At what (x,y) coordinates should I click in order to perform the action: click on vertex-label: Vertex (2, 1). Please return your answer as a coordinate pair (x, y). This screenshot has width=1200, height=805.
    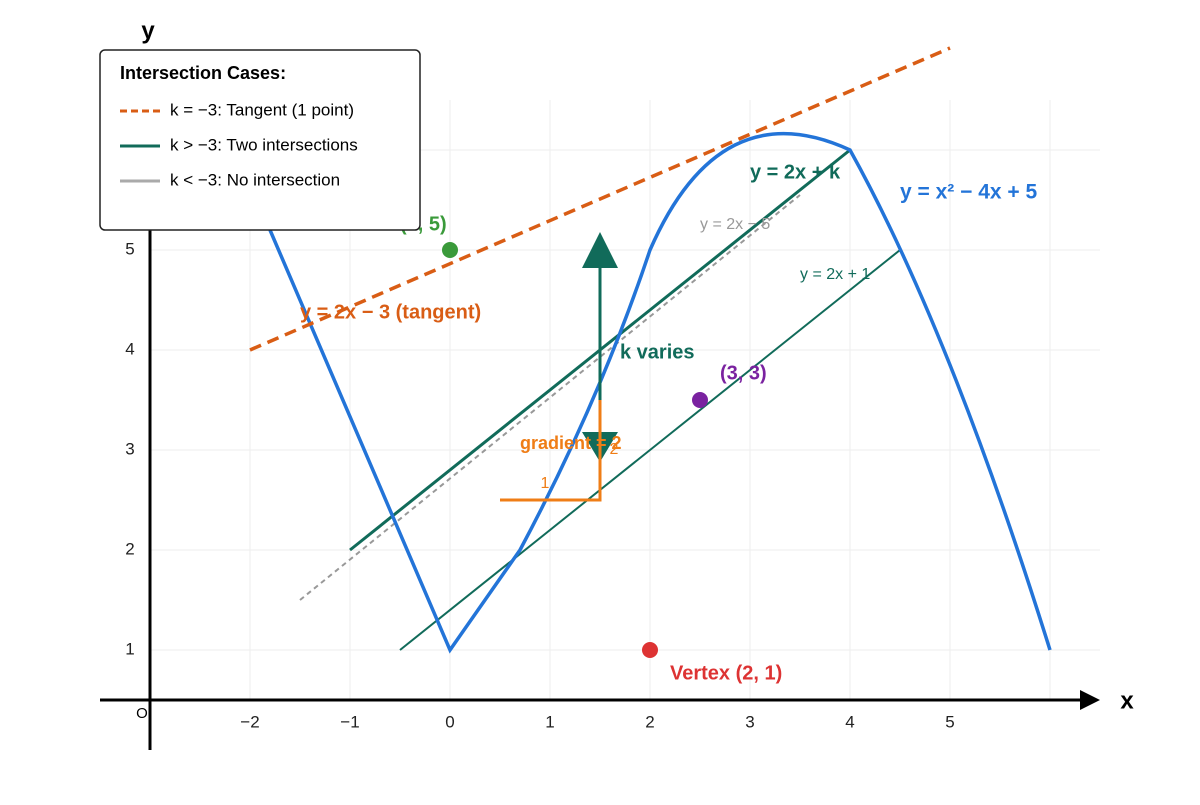
    Looking at the image, I should click on (726, 673).